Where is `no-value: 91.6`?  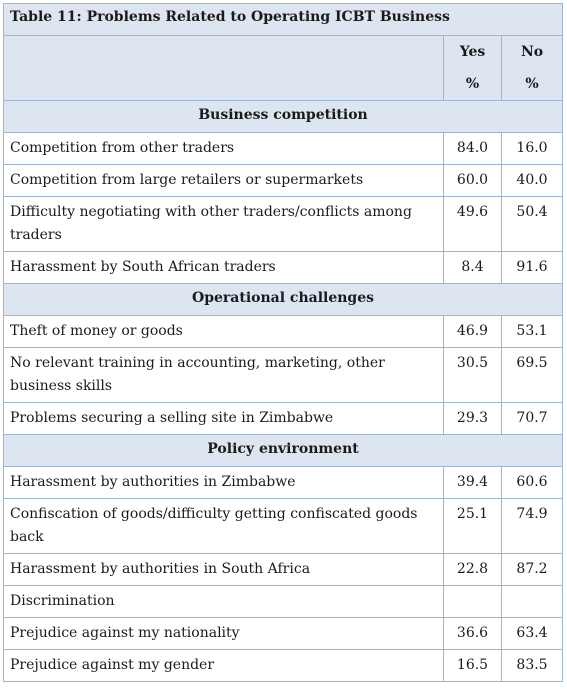 no-value: 91.6 is located at coordinates (532, 267).